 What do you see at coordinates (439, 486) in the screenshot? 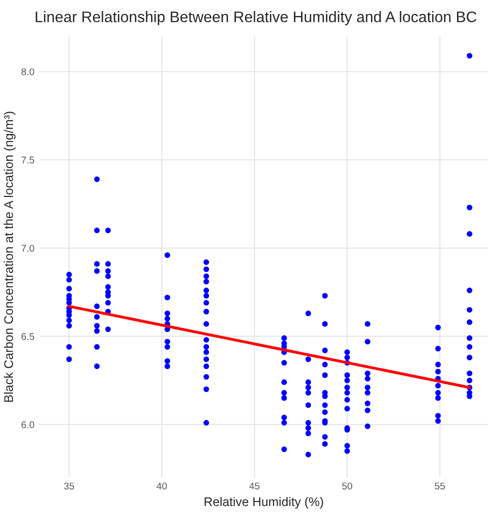
I see `x-tick-label: 55` at bounding box center [439, 486].